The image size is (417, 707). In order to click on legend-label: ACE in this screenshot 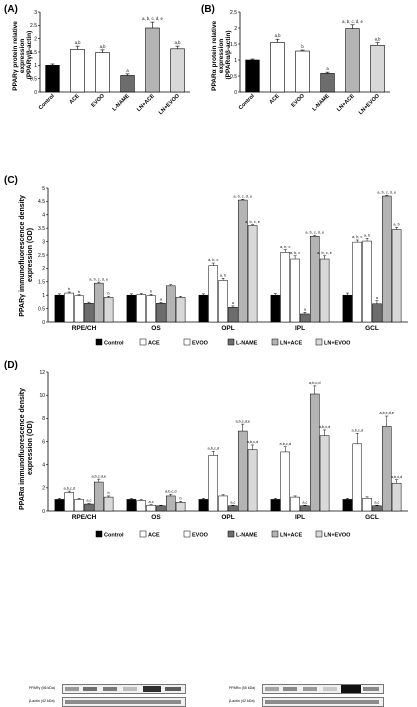, I will do `click(154, 536)`.